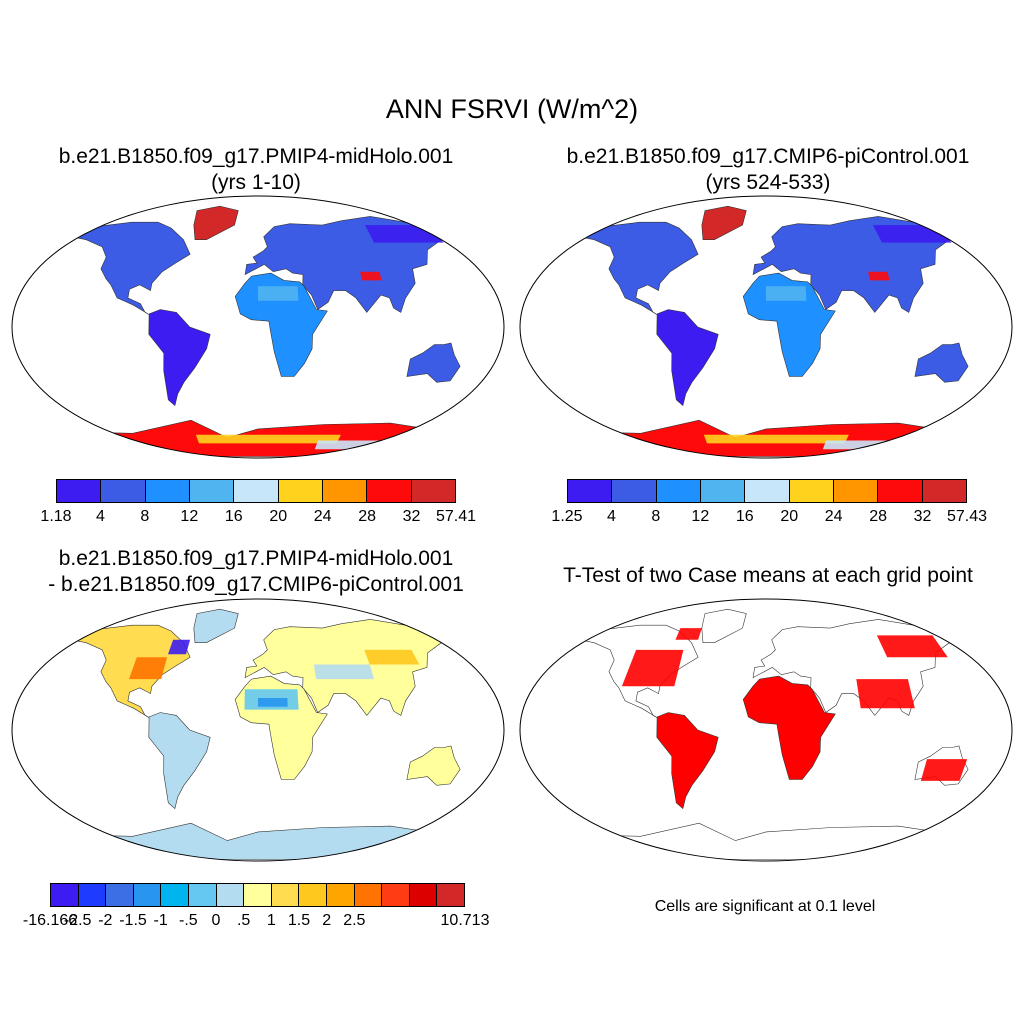 The image size is (1024, 1024). I want to click on colorbar-tick-label: 0, so click(216, 920).